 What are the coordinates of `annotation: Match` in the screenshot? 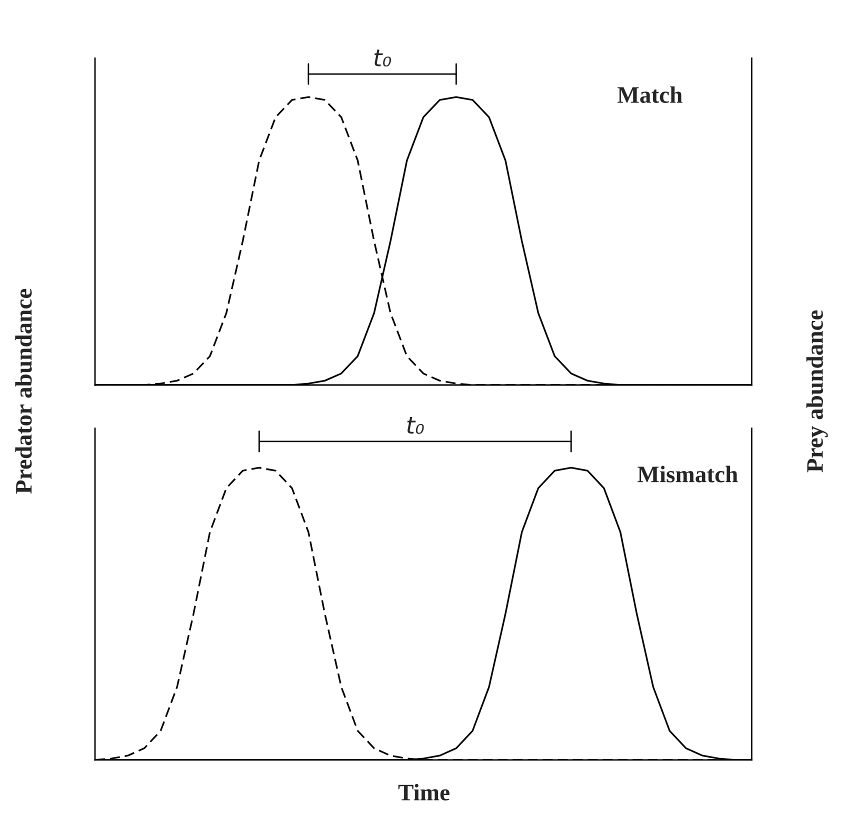 It's located at (650, 94).